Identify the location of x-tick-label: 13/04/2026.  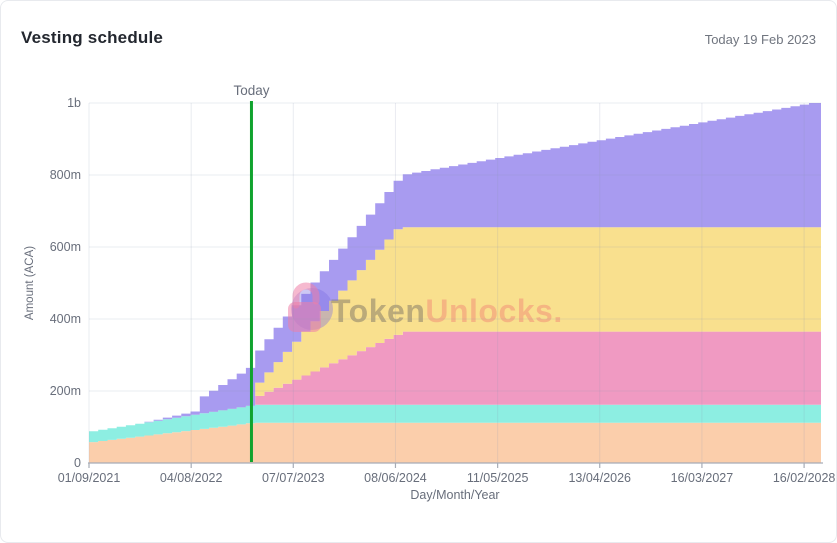
(599, 478).